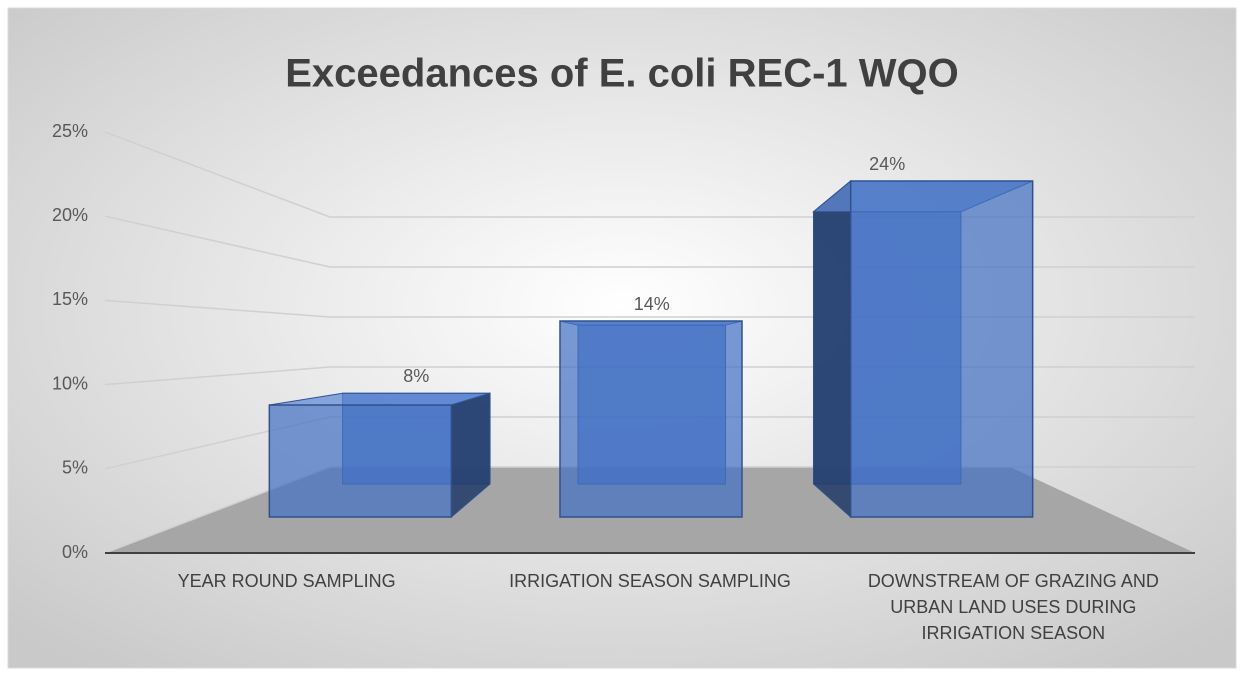 The width and height of the screenshot is (1244, 677). What do you see at coordinates (622, 74) in the screenshot?
I see `chart-title: Exceedances of E. coli REC-1 WQO` at bounding box center [622, 74].